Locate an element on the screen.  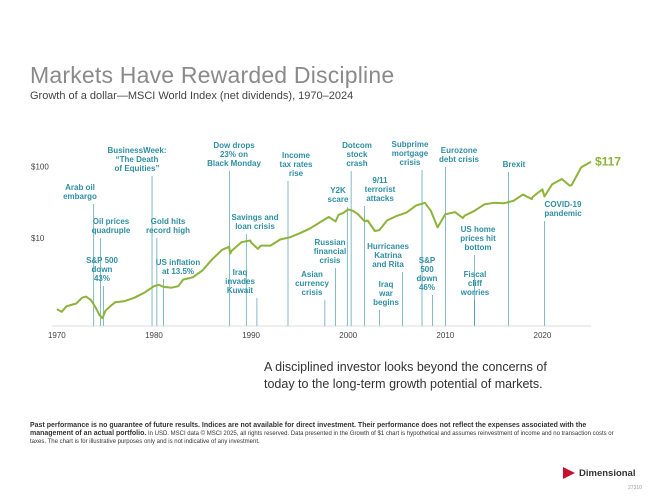
x-tick-label: 2000 is located at coordinates (348, 335).